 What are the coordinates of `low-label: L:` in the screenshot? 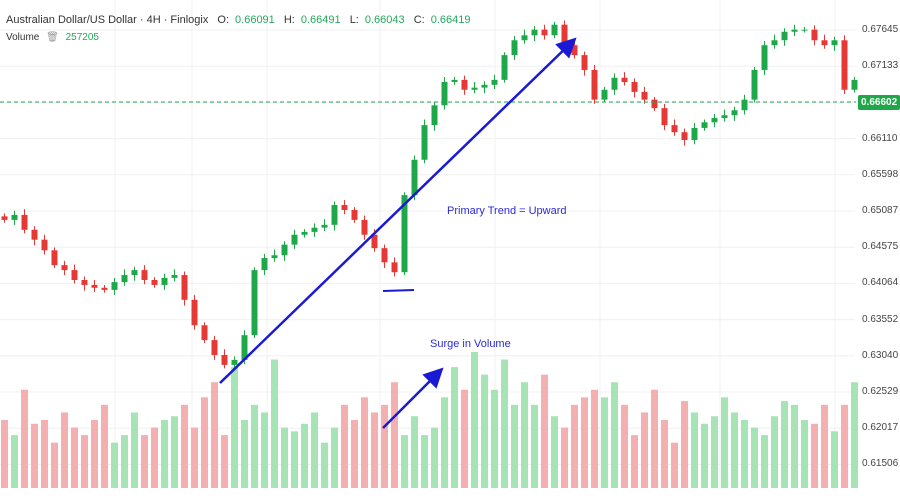 It's located at (354, 20).